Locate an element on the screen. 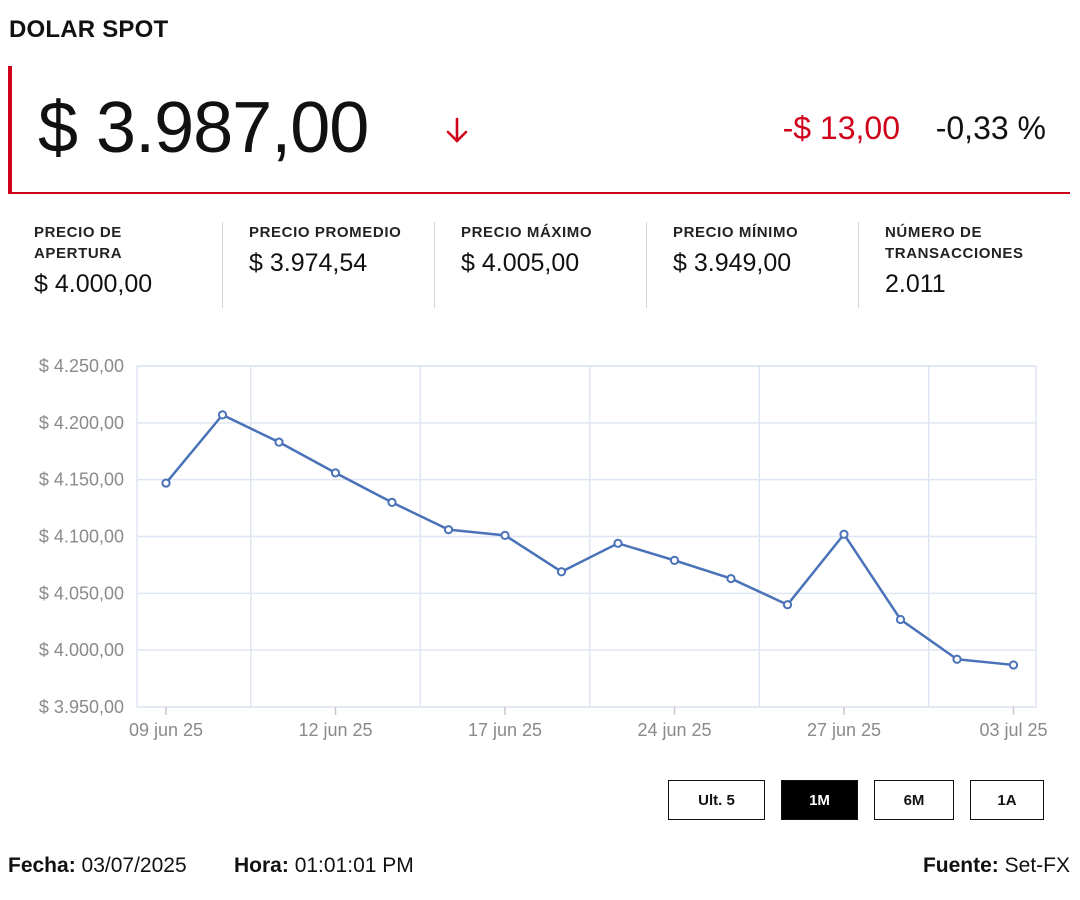 Image resolution: width=1080 pixels, height=900 pixels. y-tick-label: $ 4.000,00 is located at coordinates (81, 650).